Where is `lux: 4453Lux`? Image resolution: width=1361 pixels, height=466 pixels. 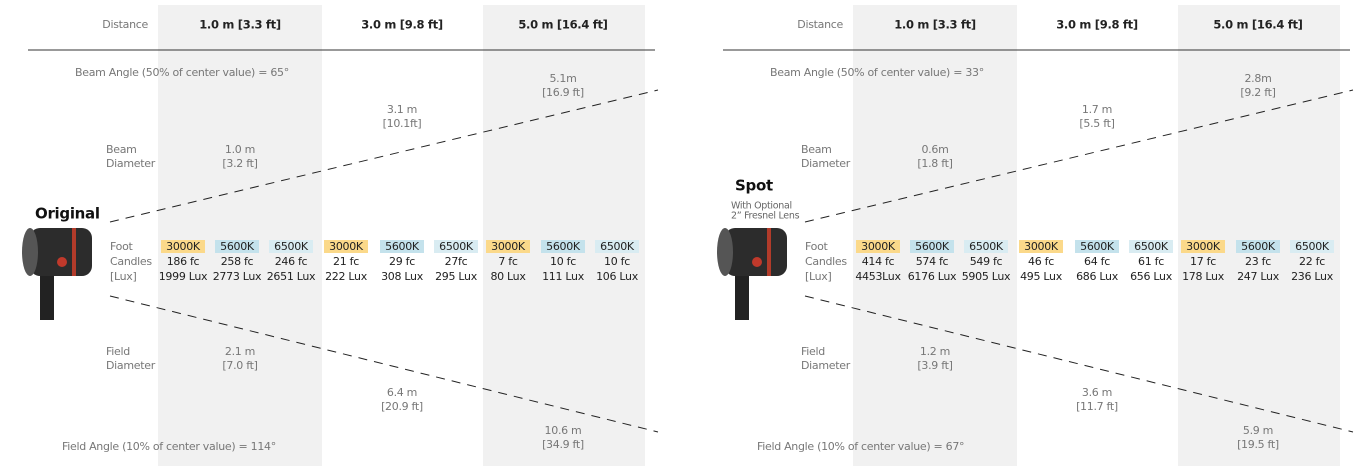
lux: 4453Lux is located at coordinates (878, 276).